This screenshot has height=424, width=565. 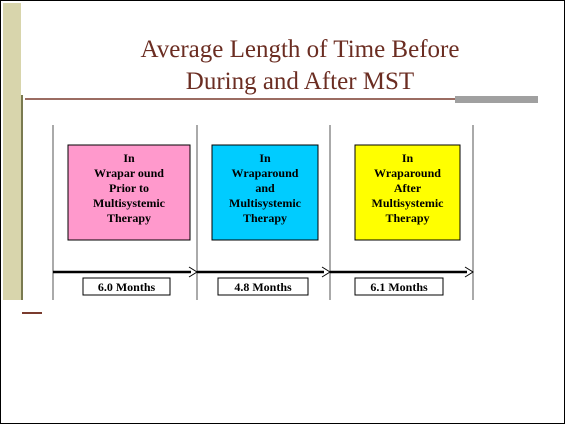 I want to click on arrow-head, so click(x=469, y=272).